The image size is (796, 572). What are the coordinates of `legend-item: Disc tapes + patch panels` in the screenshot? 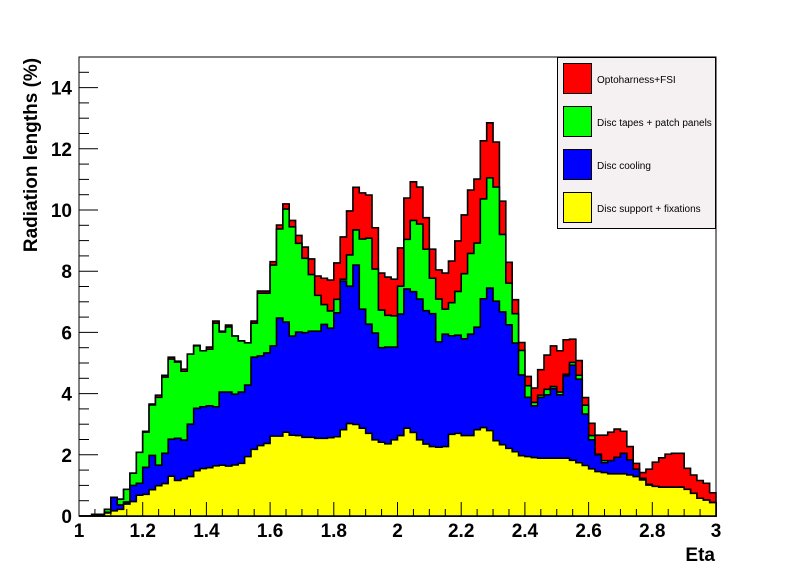 It's located at (637, 121).